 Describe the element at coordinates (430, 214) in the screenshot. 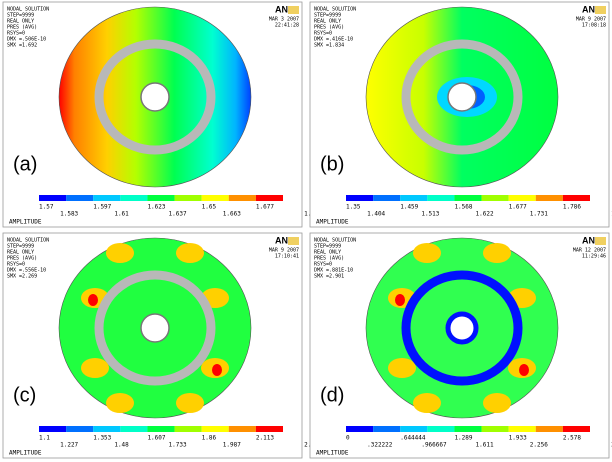

I see `scale-label: 1.513` at that location.